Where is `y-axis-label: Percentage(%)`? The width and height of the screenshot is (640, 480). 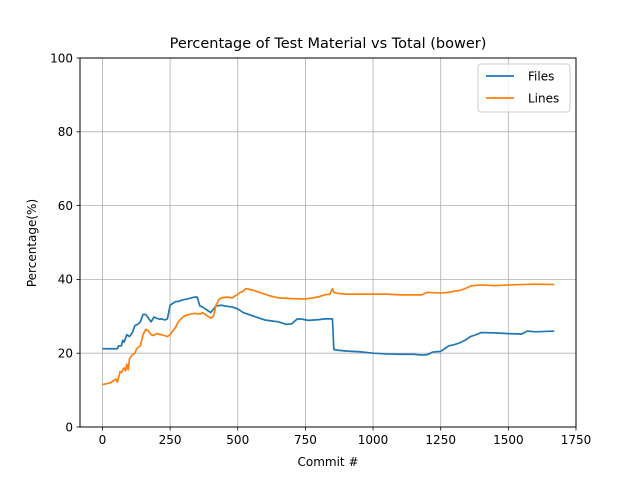 y-axis-label: Percentage(%) is located at coordinates (32, 243).